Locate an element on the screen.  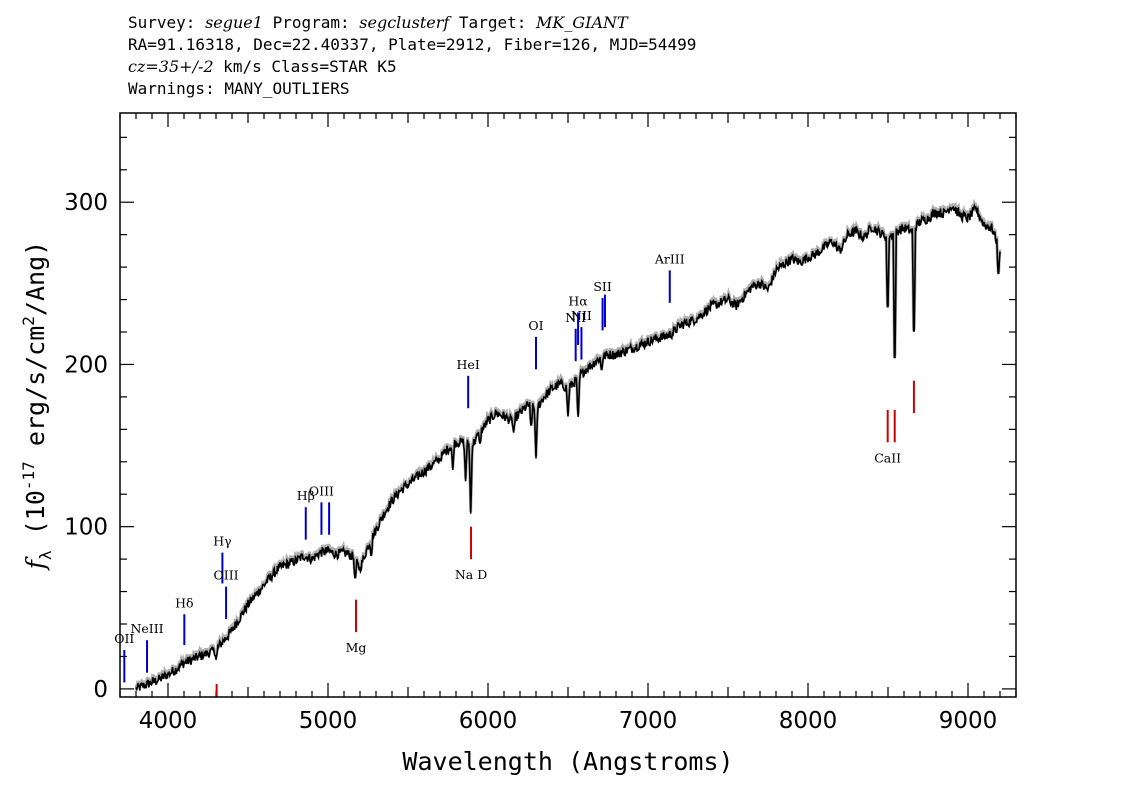
x-tick-label: 9000 is located at coordinates (968, 721).